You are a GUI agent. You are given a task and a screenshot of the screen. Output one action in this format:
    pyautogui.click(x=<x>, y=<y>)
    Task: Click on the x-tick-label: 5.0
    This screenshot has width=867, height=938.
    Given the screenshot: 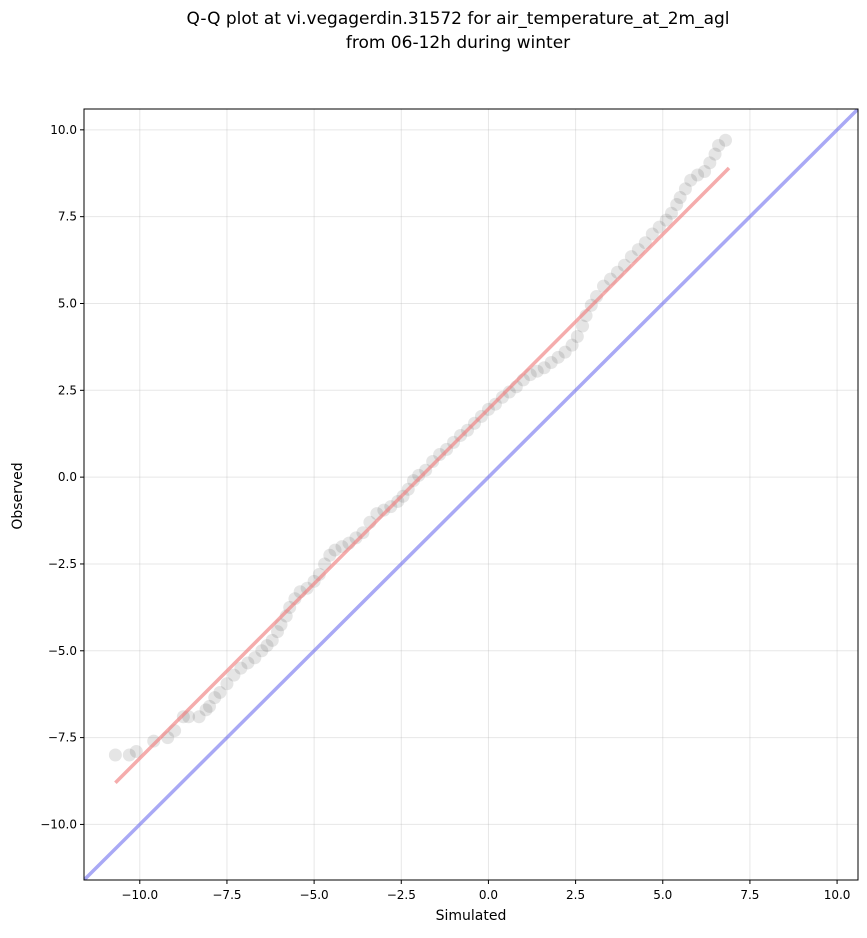 What is the action you would take?
    pyautogui.click(x=662, y=895)
    